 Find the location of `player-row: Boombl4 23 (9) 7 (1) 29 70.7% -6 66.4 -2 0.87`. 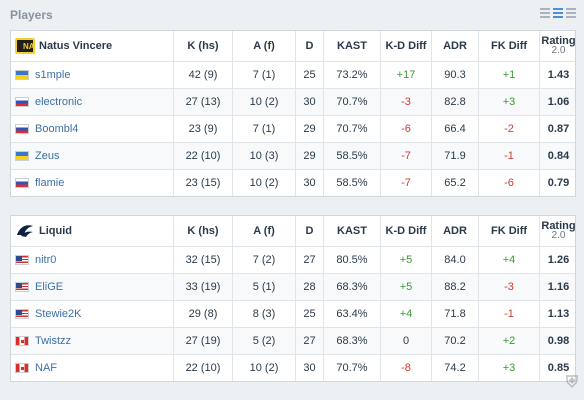

player-row: Boombl4 23 (9) 7 (1) 29 70.7% -6 66.4 -2 0.87 is located at coordinates (293, 128).